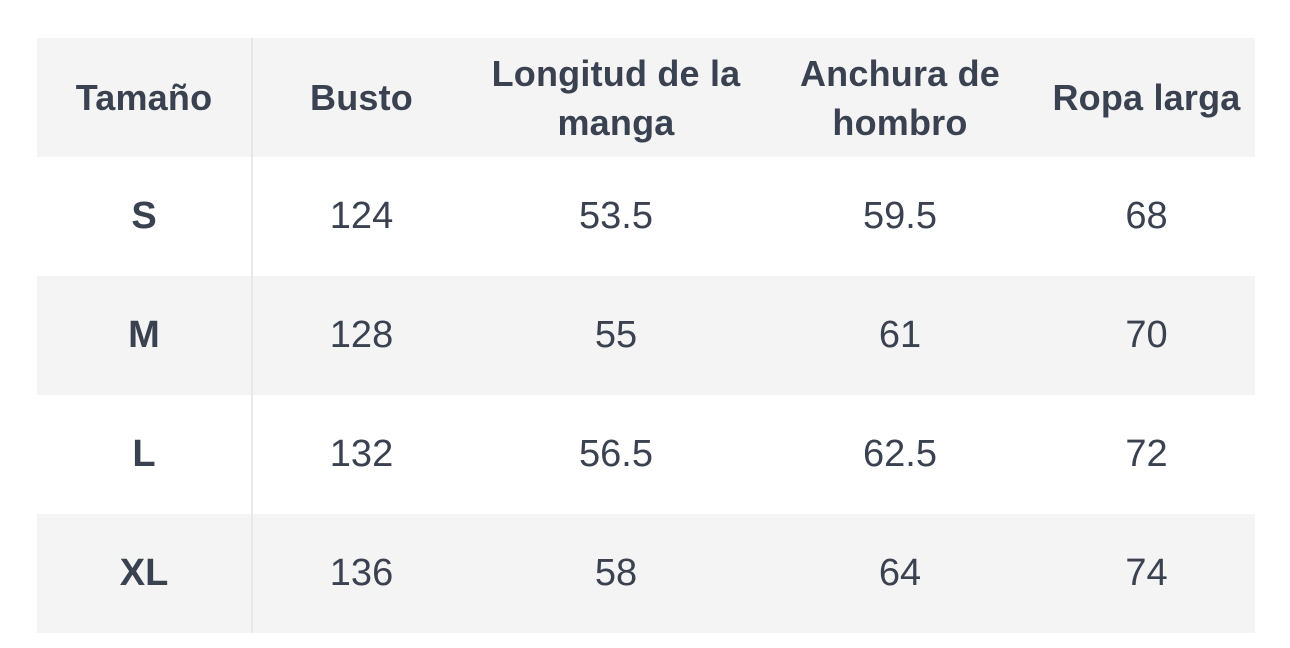  Describe the element at coordinates (616, 97) in the screenshot. I see `column-header-sleeve-length: Longitud de la manga` at that location.